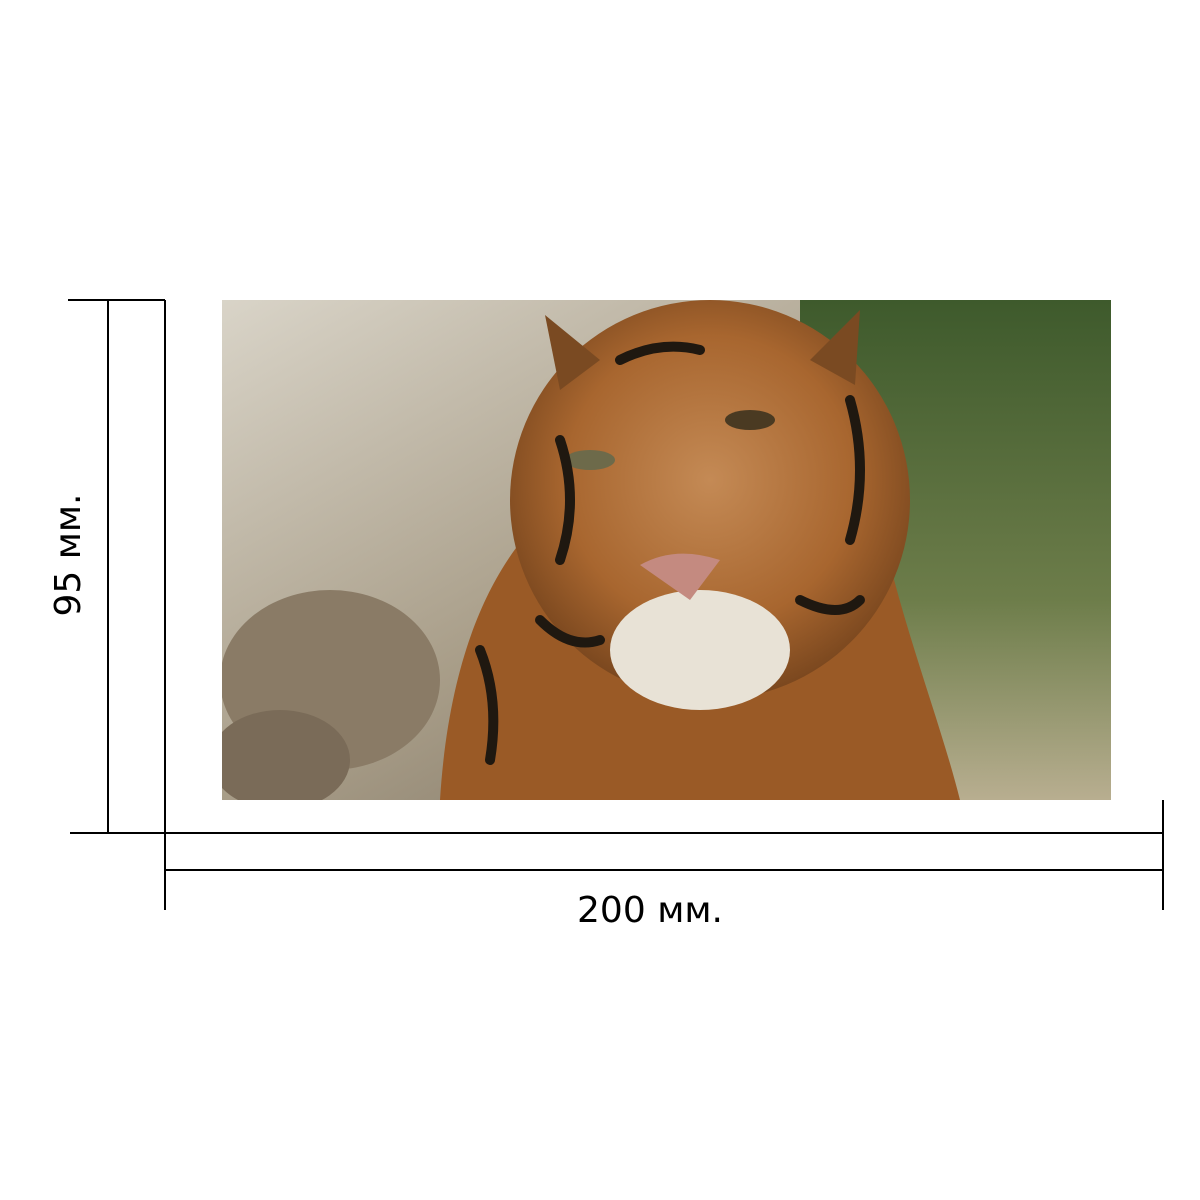 The image size is (1200, 1200). I want to click on height-dimension: 95 мм., so click(107, 566).